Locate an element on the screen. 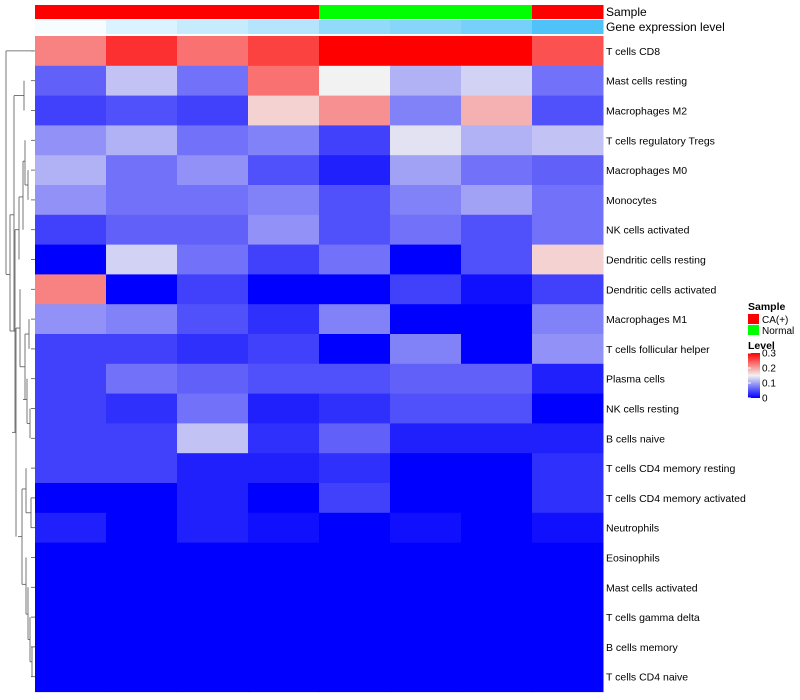 This screenshot has height=700, width=800. legend-level-title: Level is located at coordinates (761, 346).